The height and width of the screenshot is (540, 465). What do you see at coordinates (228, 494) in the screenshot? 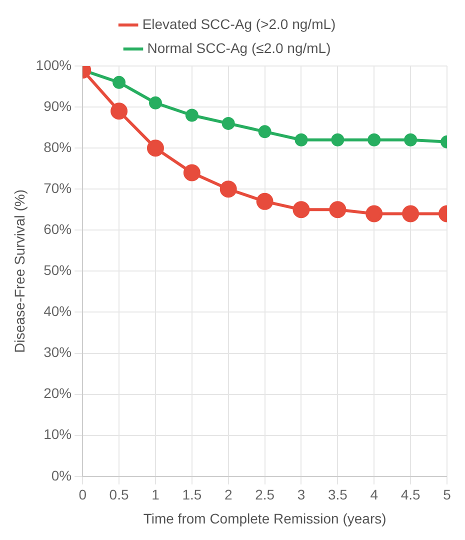
I see `x-tick-label: 2` at bounding box center [228, 494].